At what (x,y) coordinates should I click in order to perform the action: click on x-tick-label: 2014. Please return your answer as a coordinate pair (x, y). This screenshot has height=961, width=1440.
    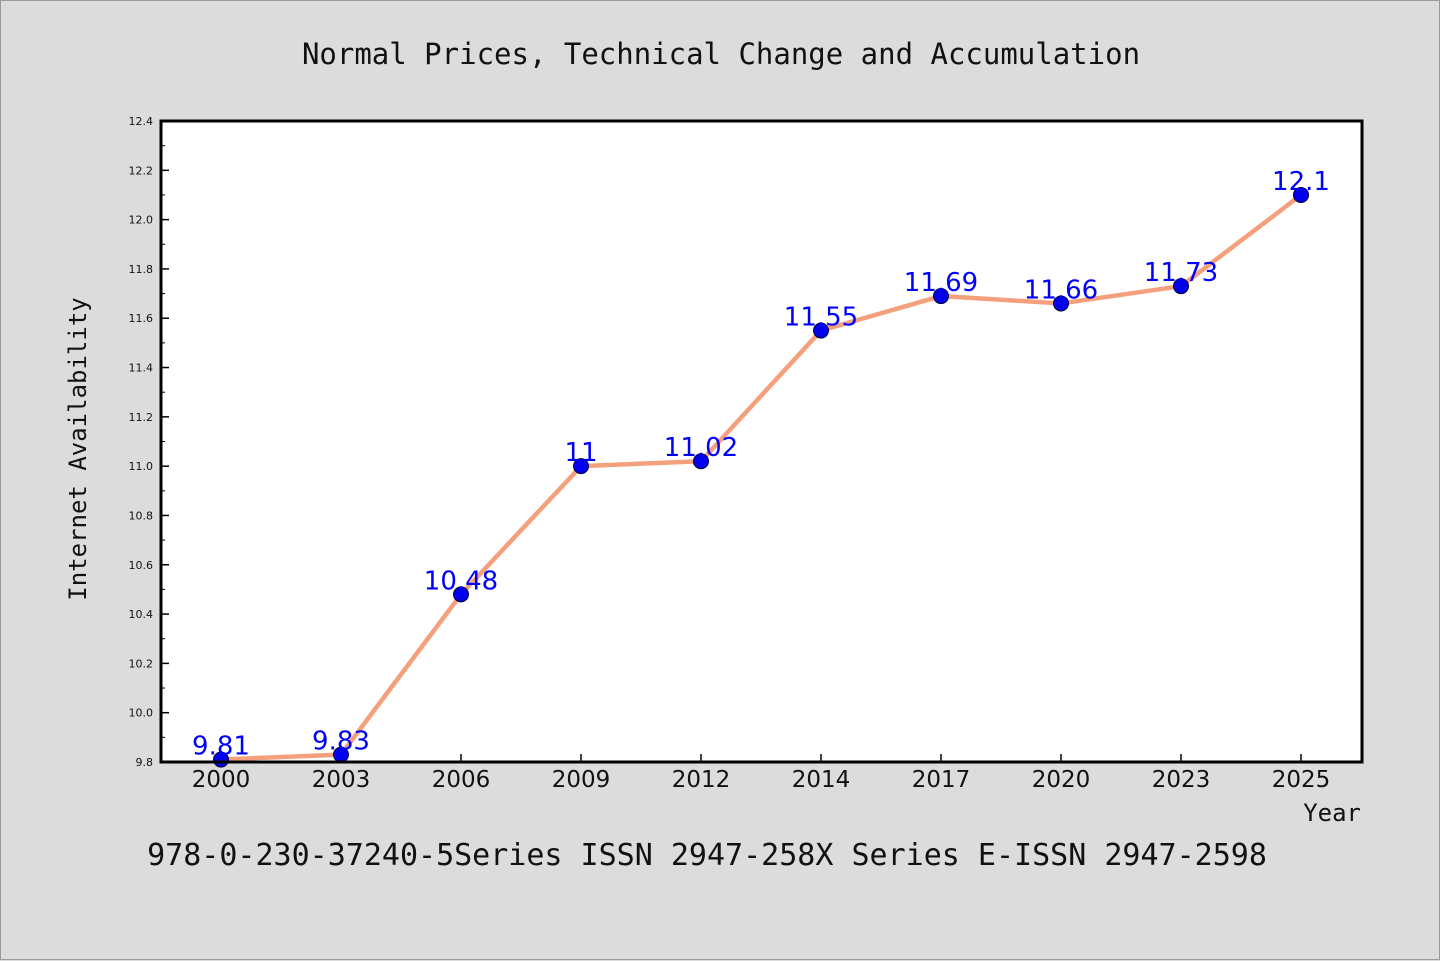
    Looking at the image, I should click on (821, 780).